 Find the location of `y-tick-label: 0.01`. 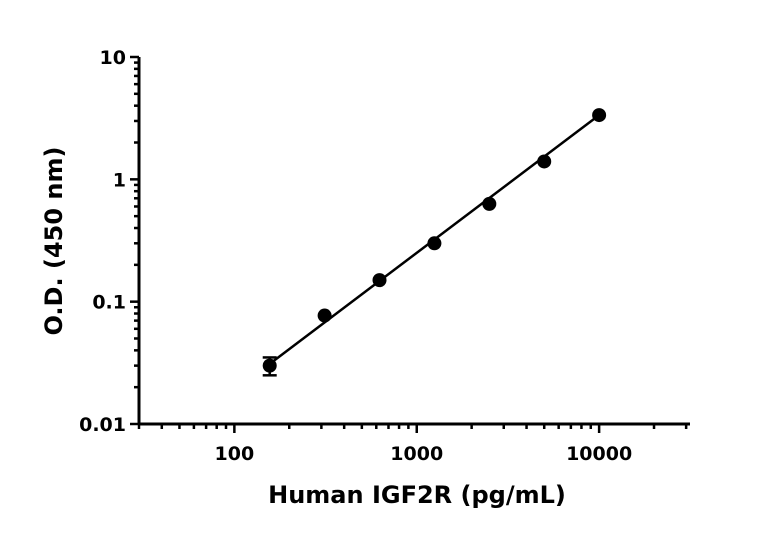

y-tick-label: 0.01 is located at coordinates (102, 425).